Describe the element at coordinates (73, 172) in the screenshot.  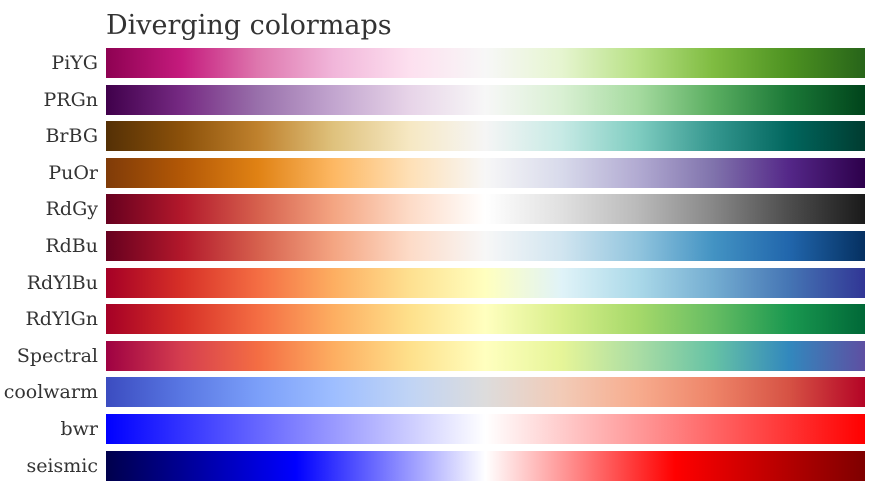
I see `colormap-label: PuOr` at that location.